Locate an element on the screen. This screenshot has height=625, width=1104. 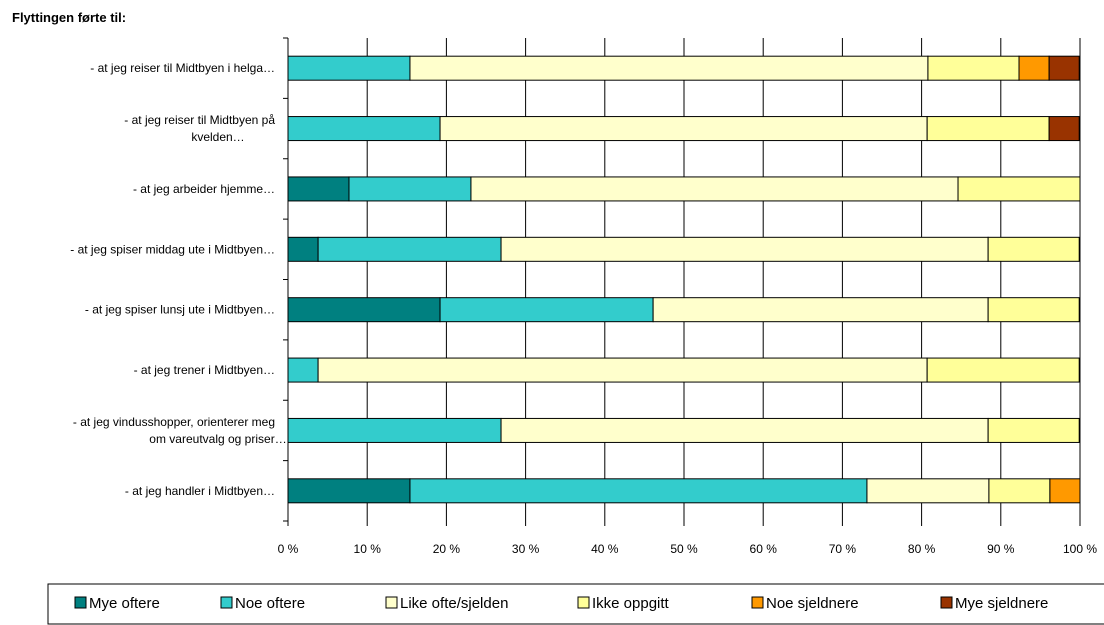
legend-label: Noe oftere is located at coordinates (270, 603).